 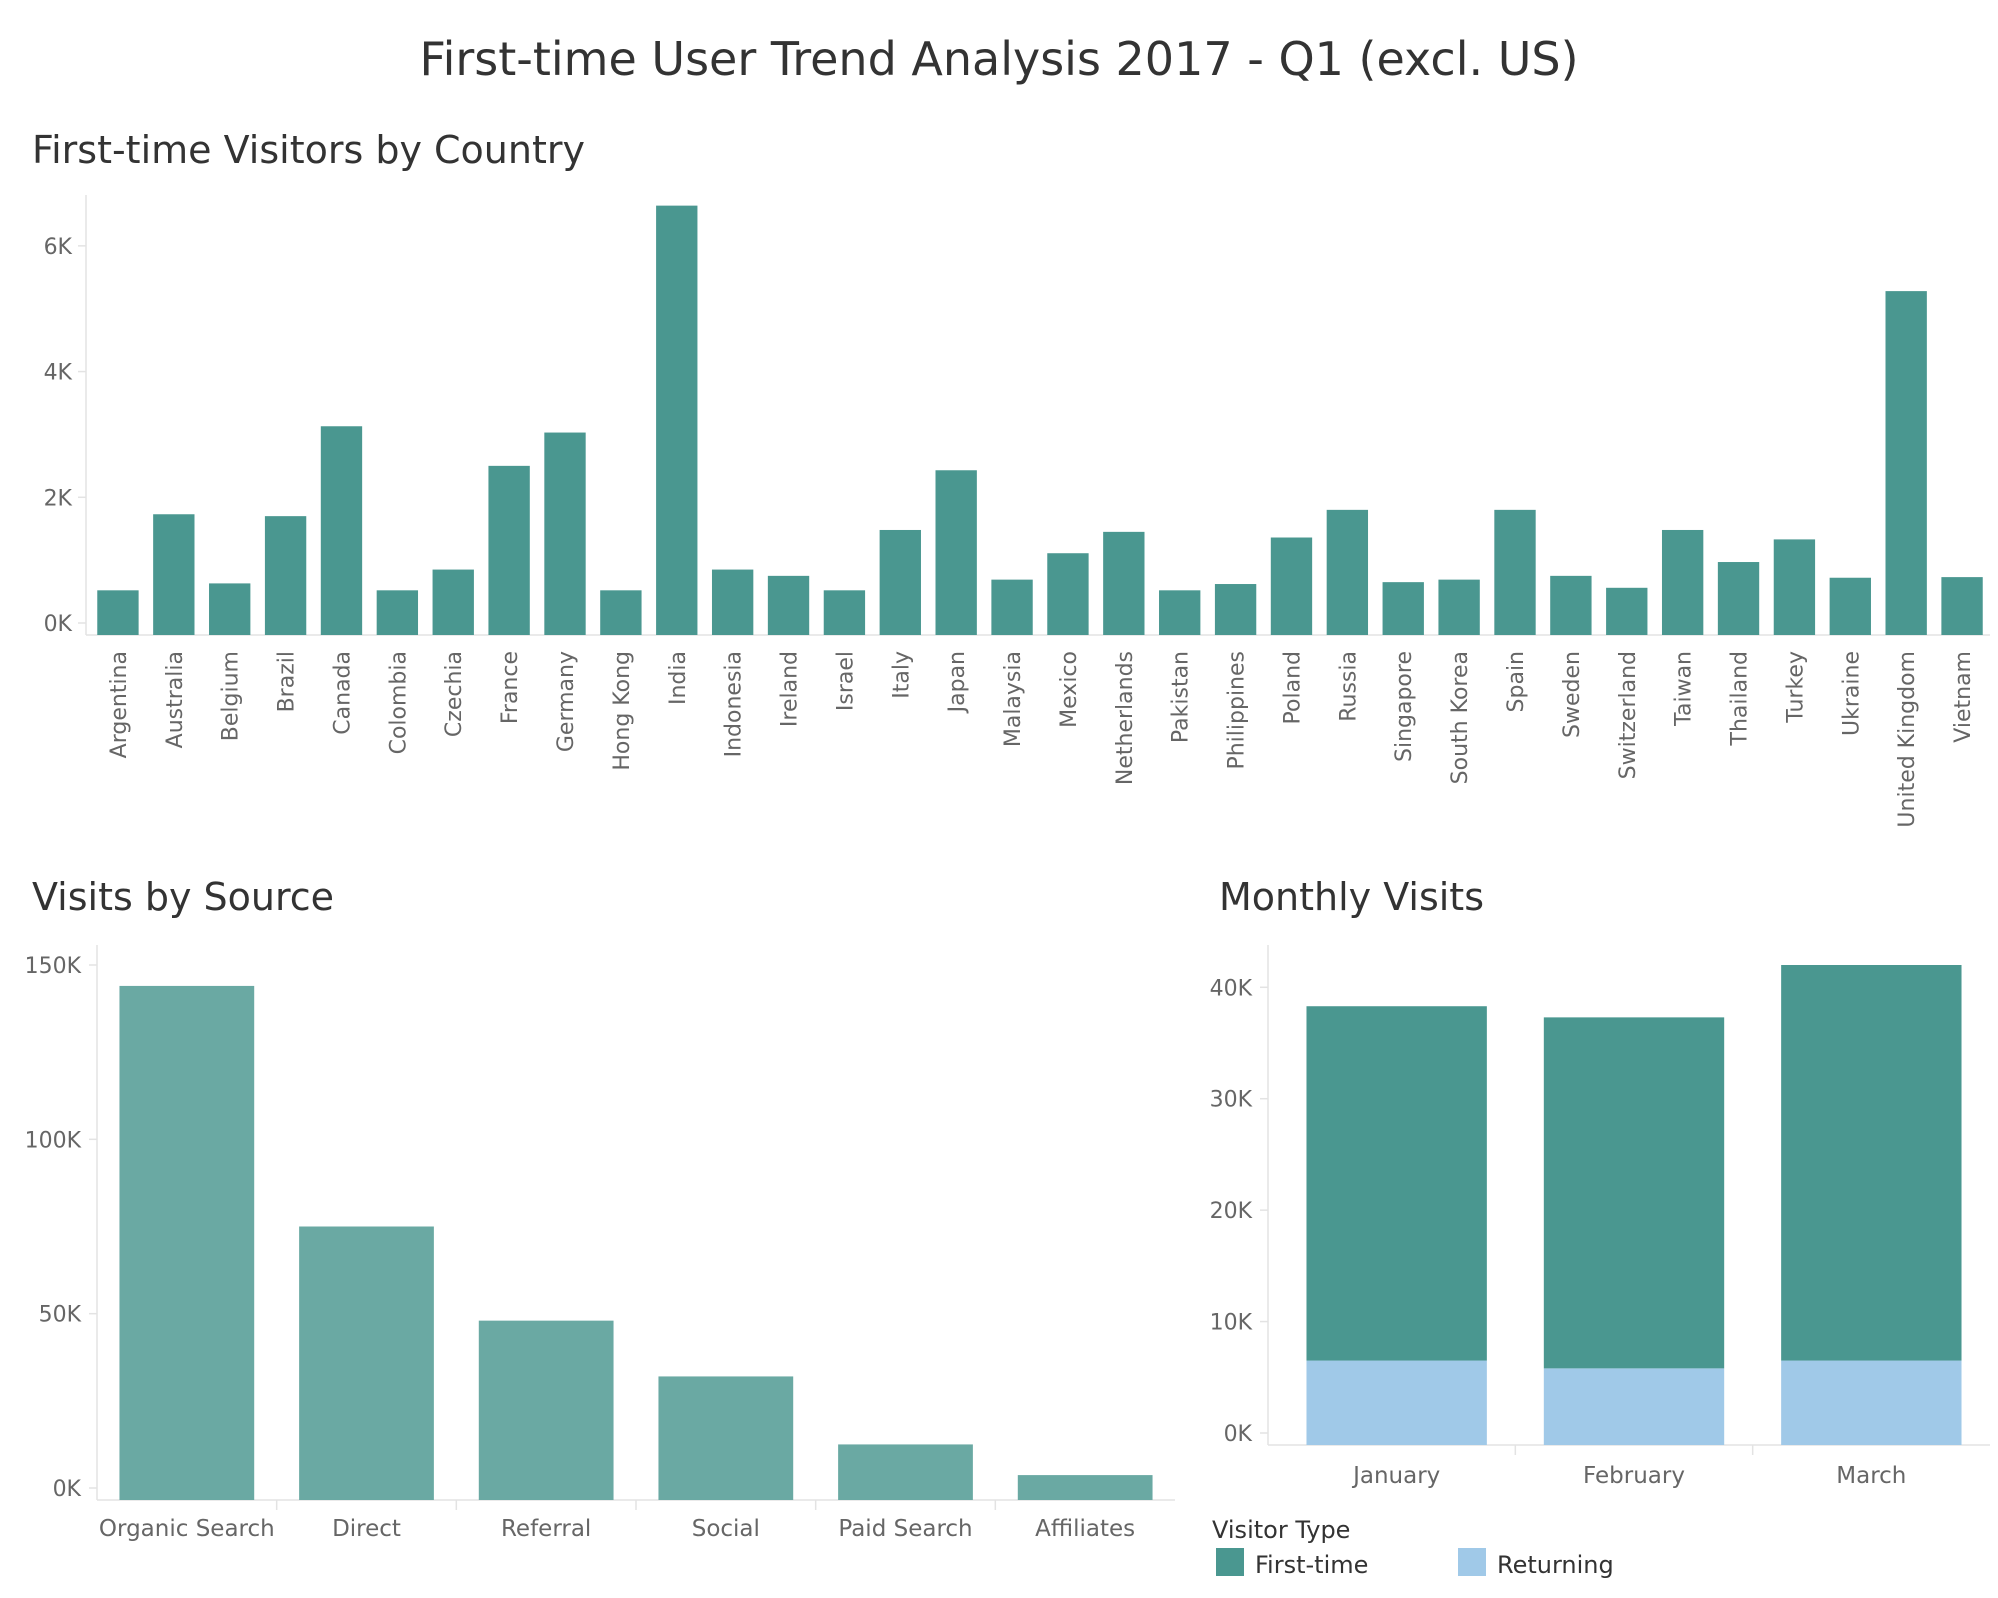 What do you see at coordinates (1085, 1487) in the screenshot?
I see `source-bar-affiliates` at bounding box center [1085, 1487].